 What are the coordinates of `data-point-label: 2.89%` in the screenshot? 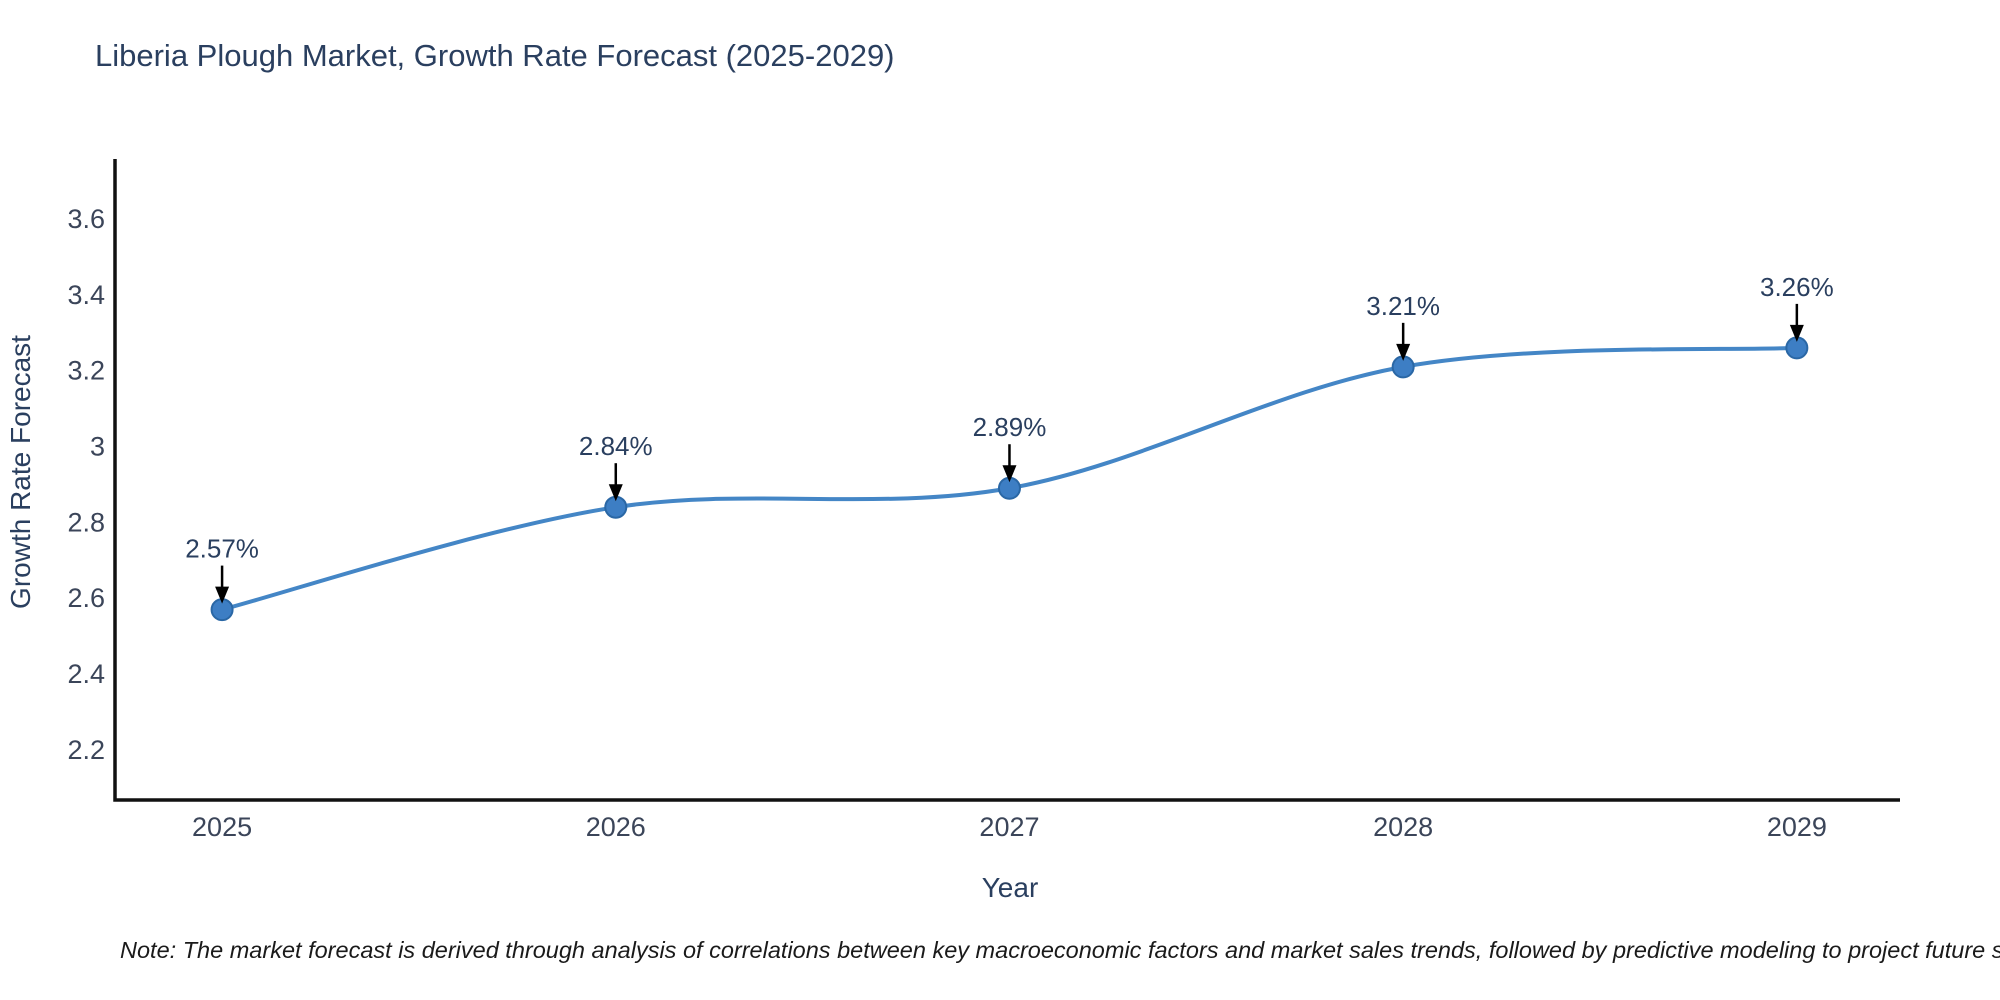 It's located at (1010, 427).